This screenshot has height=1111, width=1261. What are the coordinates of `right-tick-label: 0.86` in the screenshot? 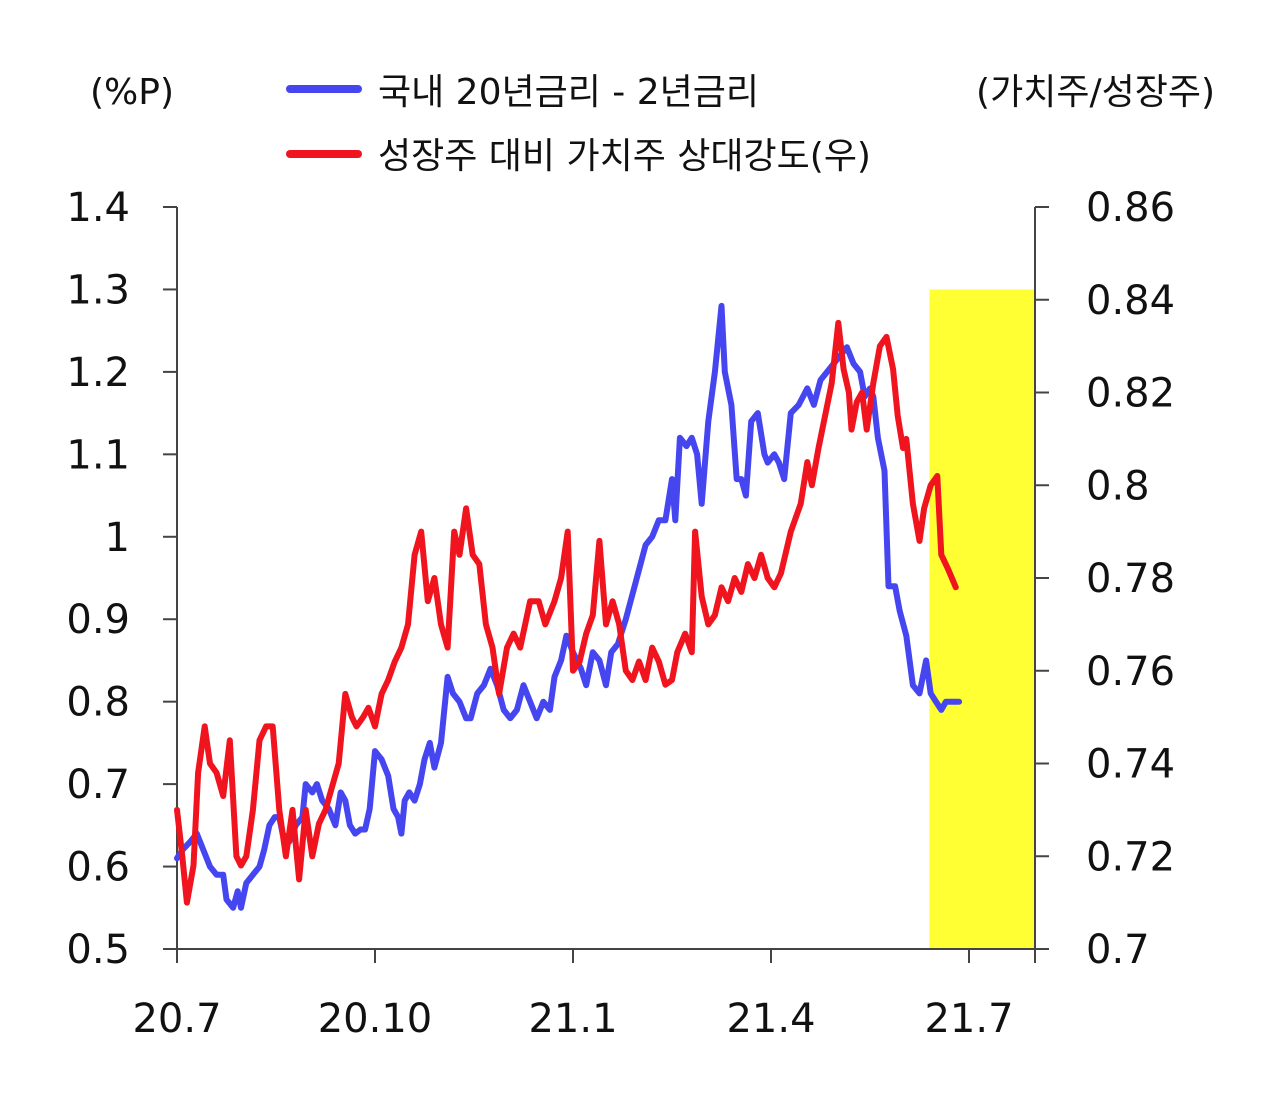 It's located at (1130, 208).